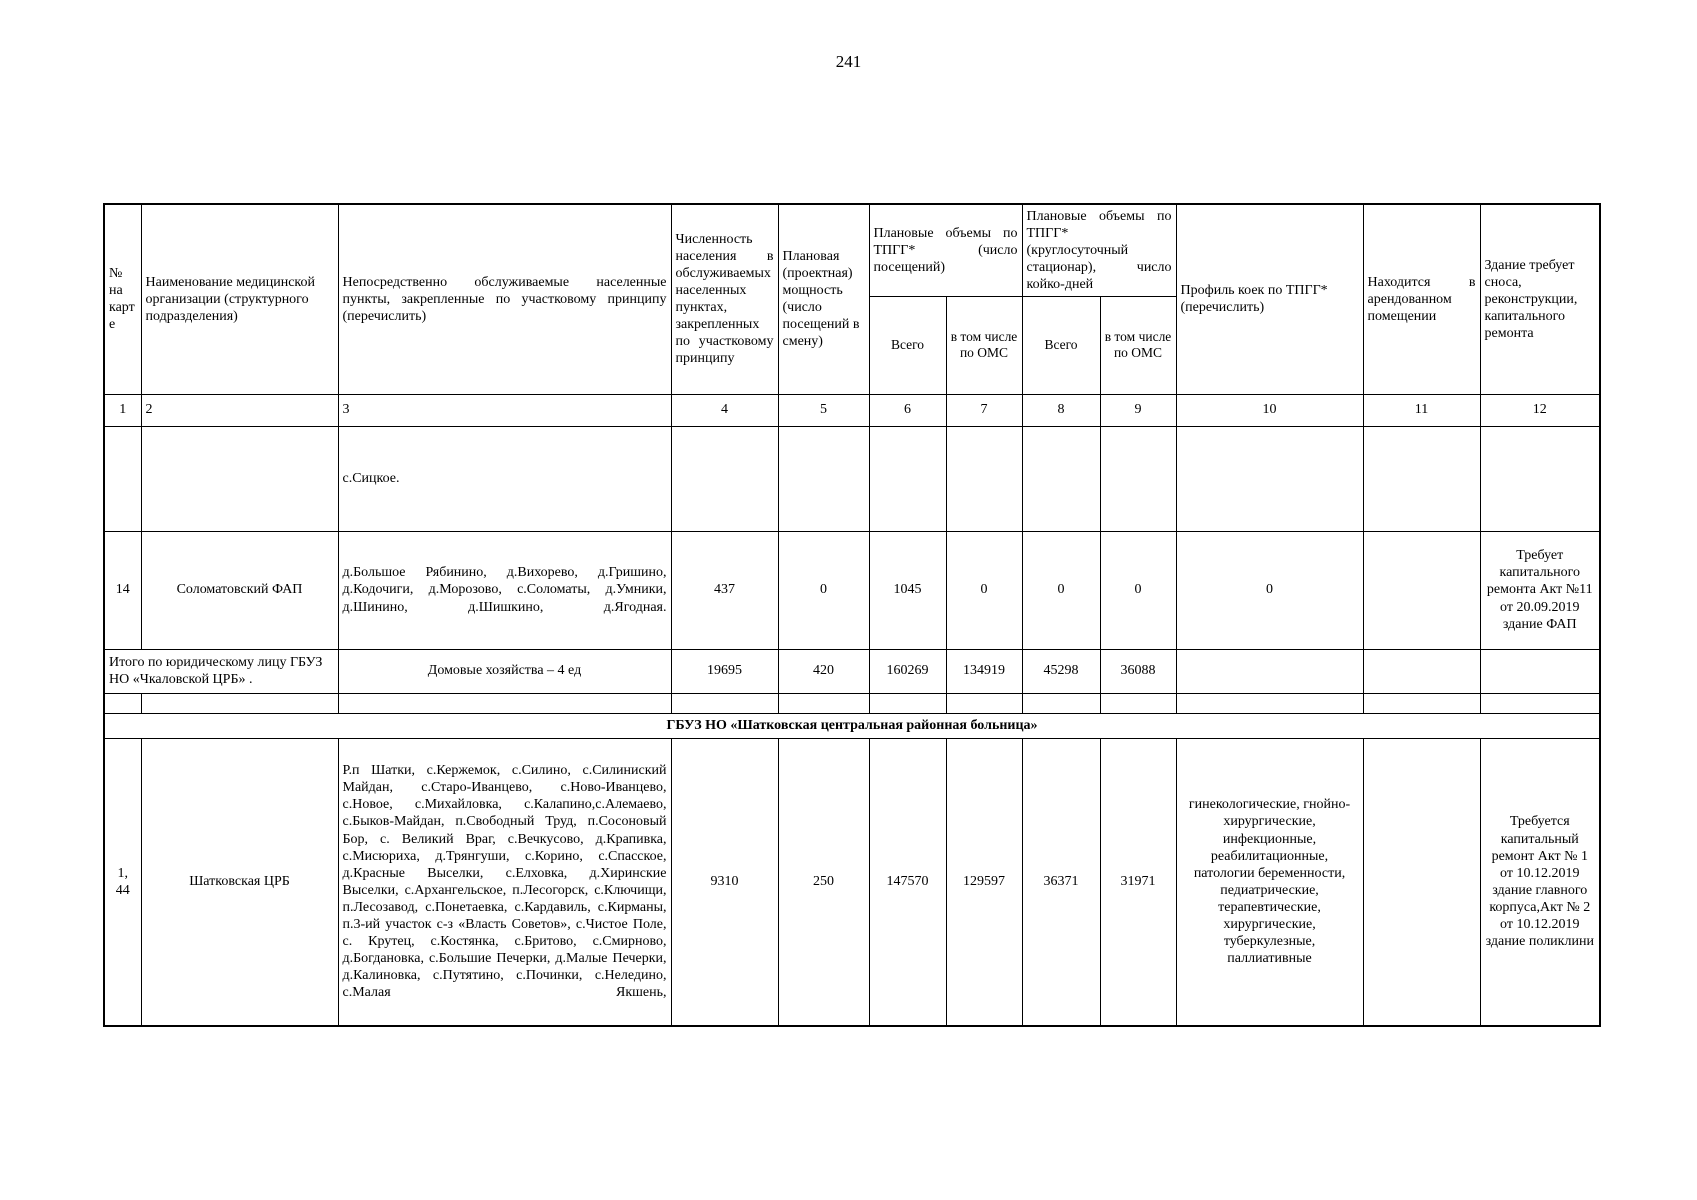 Image resolution: width=1697 pixels, height=1200 pixels. I want to click on solomatovsky-visits-oms: 0, so click(984, 590).